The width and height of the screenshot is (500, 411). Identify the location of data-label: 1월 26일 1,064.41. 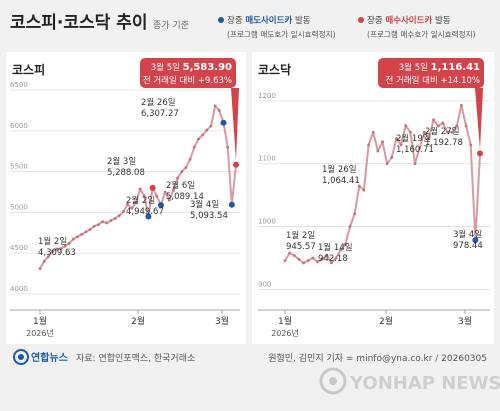
(341, 175).